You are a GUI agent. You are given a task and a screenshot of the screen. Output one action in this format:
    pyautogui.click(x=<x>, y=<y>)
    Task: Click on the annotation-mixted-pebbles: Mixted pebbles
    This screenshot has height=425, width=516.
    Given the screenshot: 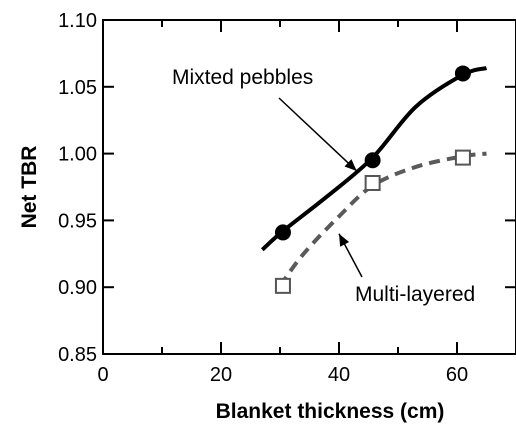 What is the action you would take?
    pyautogui.click(x=242, y=77)
    